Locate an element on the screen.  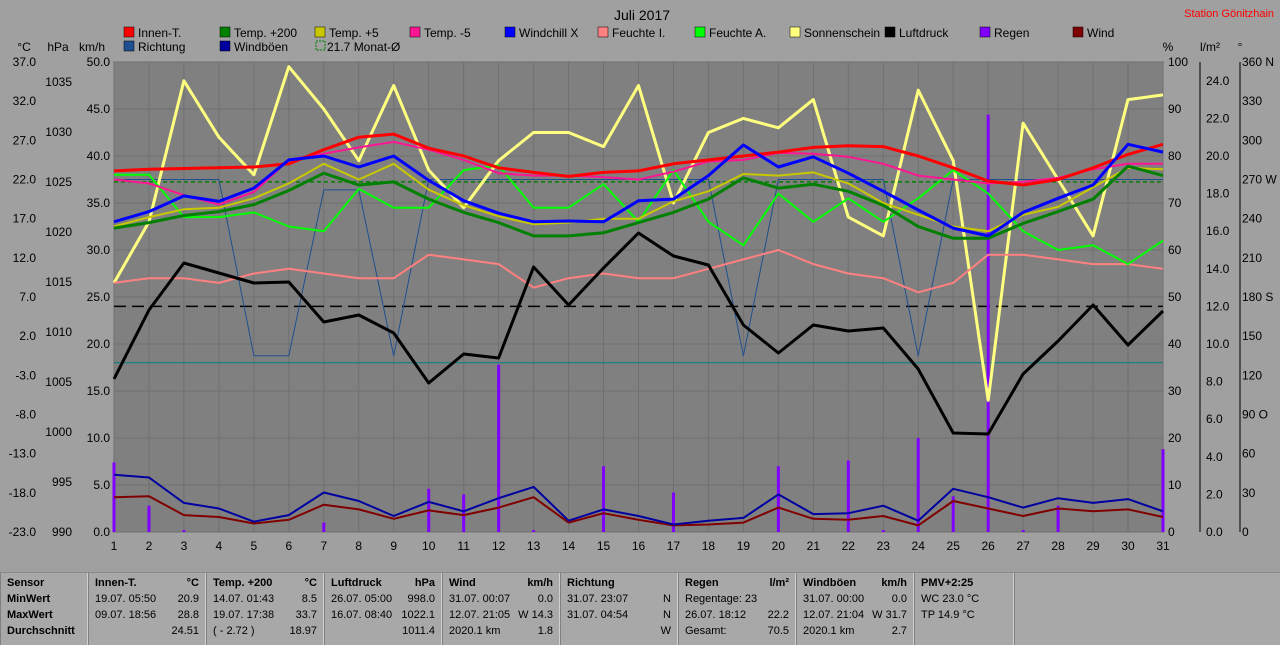
stats-row-avg: Durchschnitt is located at coordinates (41, 631).